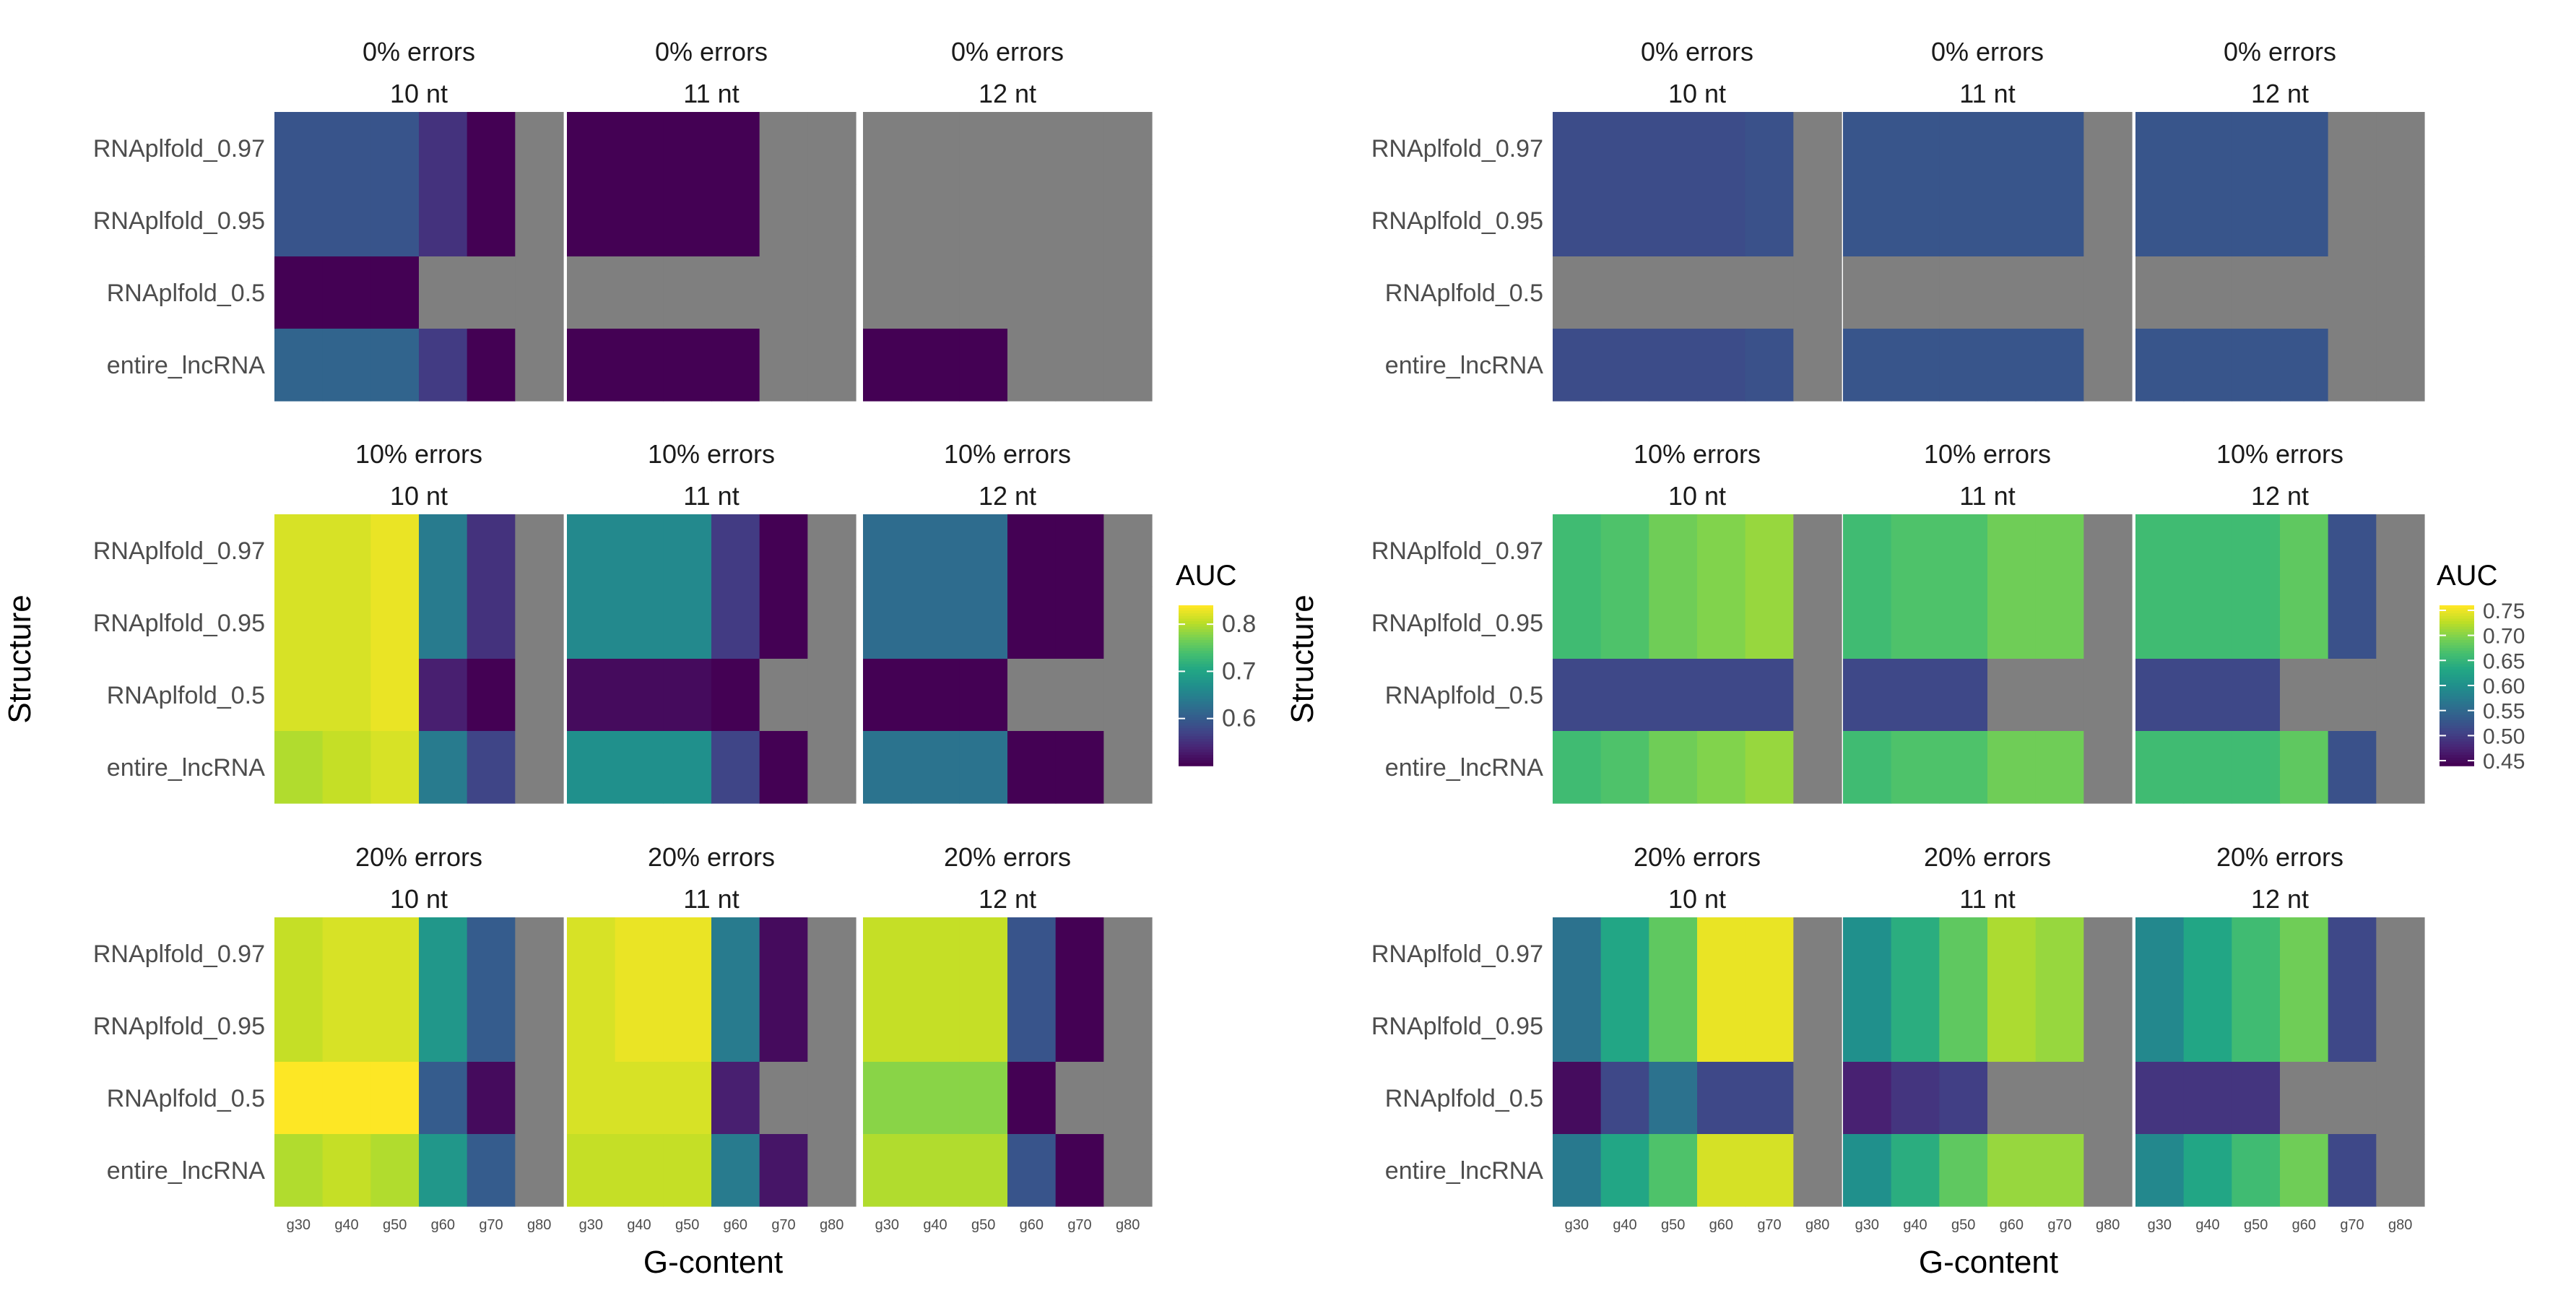 This screenshot has width=2576, height=1298. I want to click on x-tick-label: g80, so click(2400, 1225).